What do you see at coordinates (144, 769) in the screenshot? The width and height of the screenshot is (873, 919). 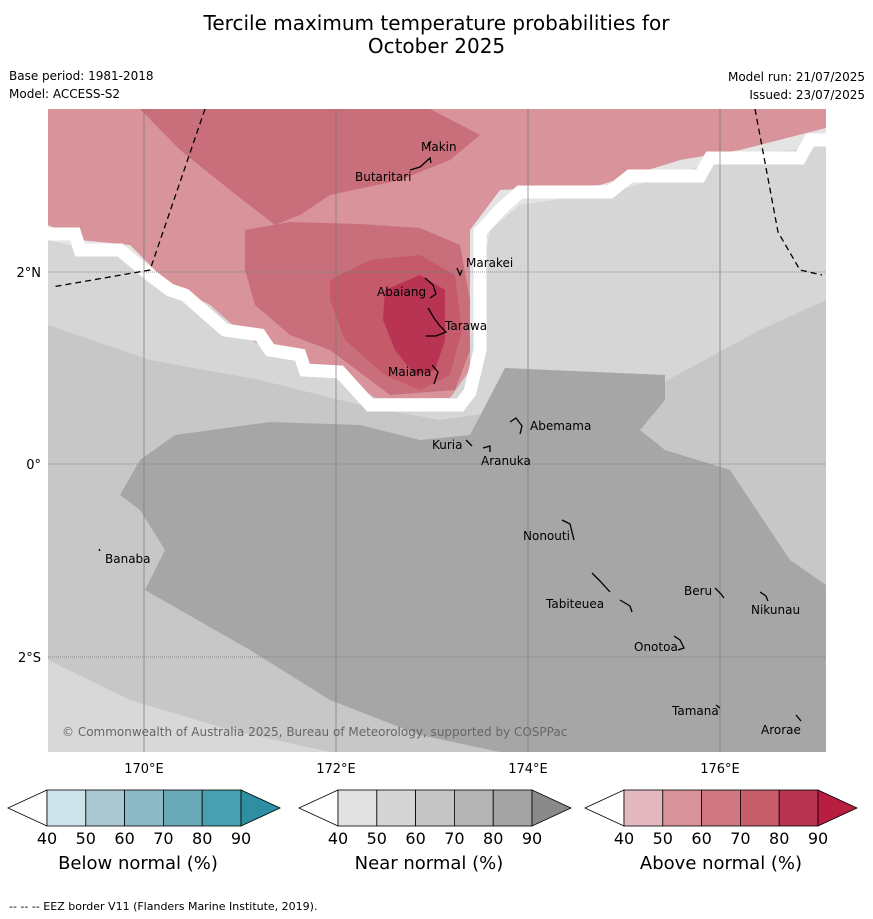 I see `x-tick-label: 170°E` at bounding box center [144, 769].